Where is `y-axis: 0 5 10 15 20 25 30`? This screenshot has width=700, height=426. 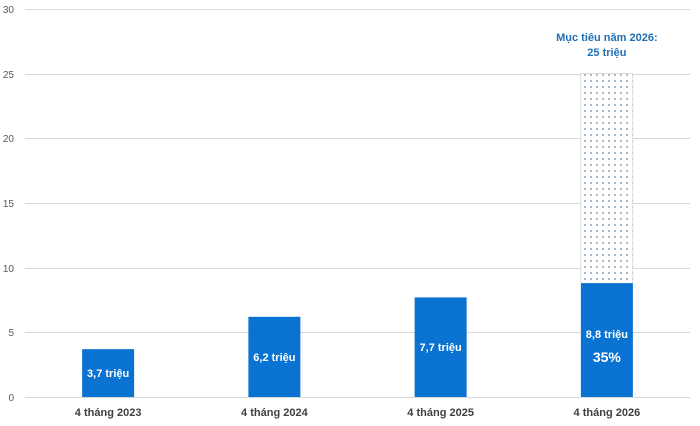
y-axis: 0 5 10 15 20 25 30 is located at coordinates (9, 204).